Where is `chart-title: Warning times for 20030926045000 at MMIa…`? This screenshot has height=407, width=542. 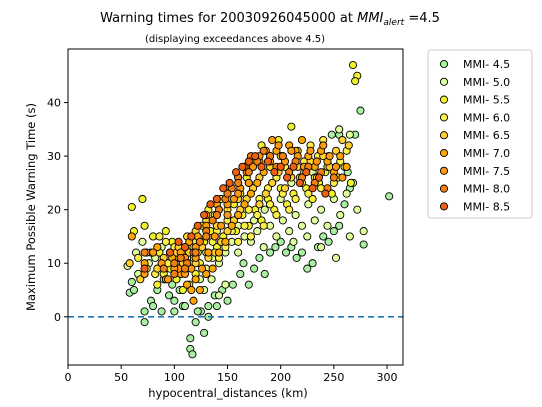 chart-title: Warning times for 20030926045000 at MMIa… is located at coordinates (270, 19).